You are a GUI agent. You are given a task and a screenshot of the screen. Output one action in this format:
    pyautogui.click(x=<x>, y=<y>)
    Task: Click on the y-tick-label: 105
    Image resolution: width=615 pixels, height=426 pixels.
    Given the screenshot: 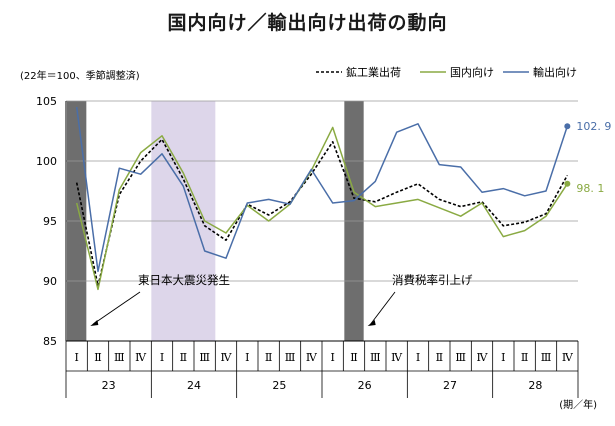 What is the action you would take?
    pyautogui.click(x=46, y=101)
    